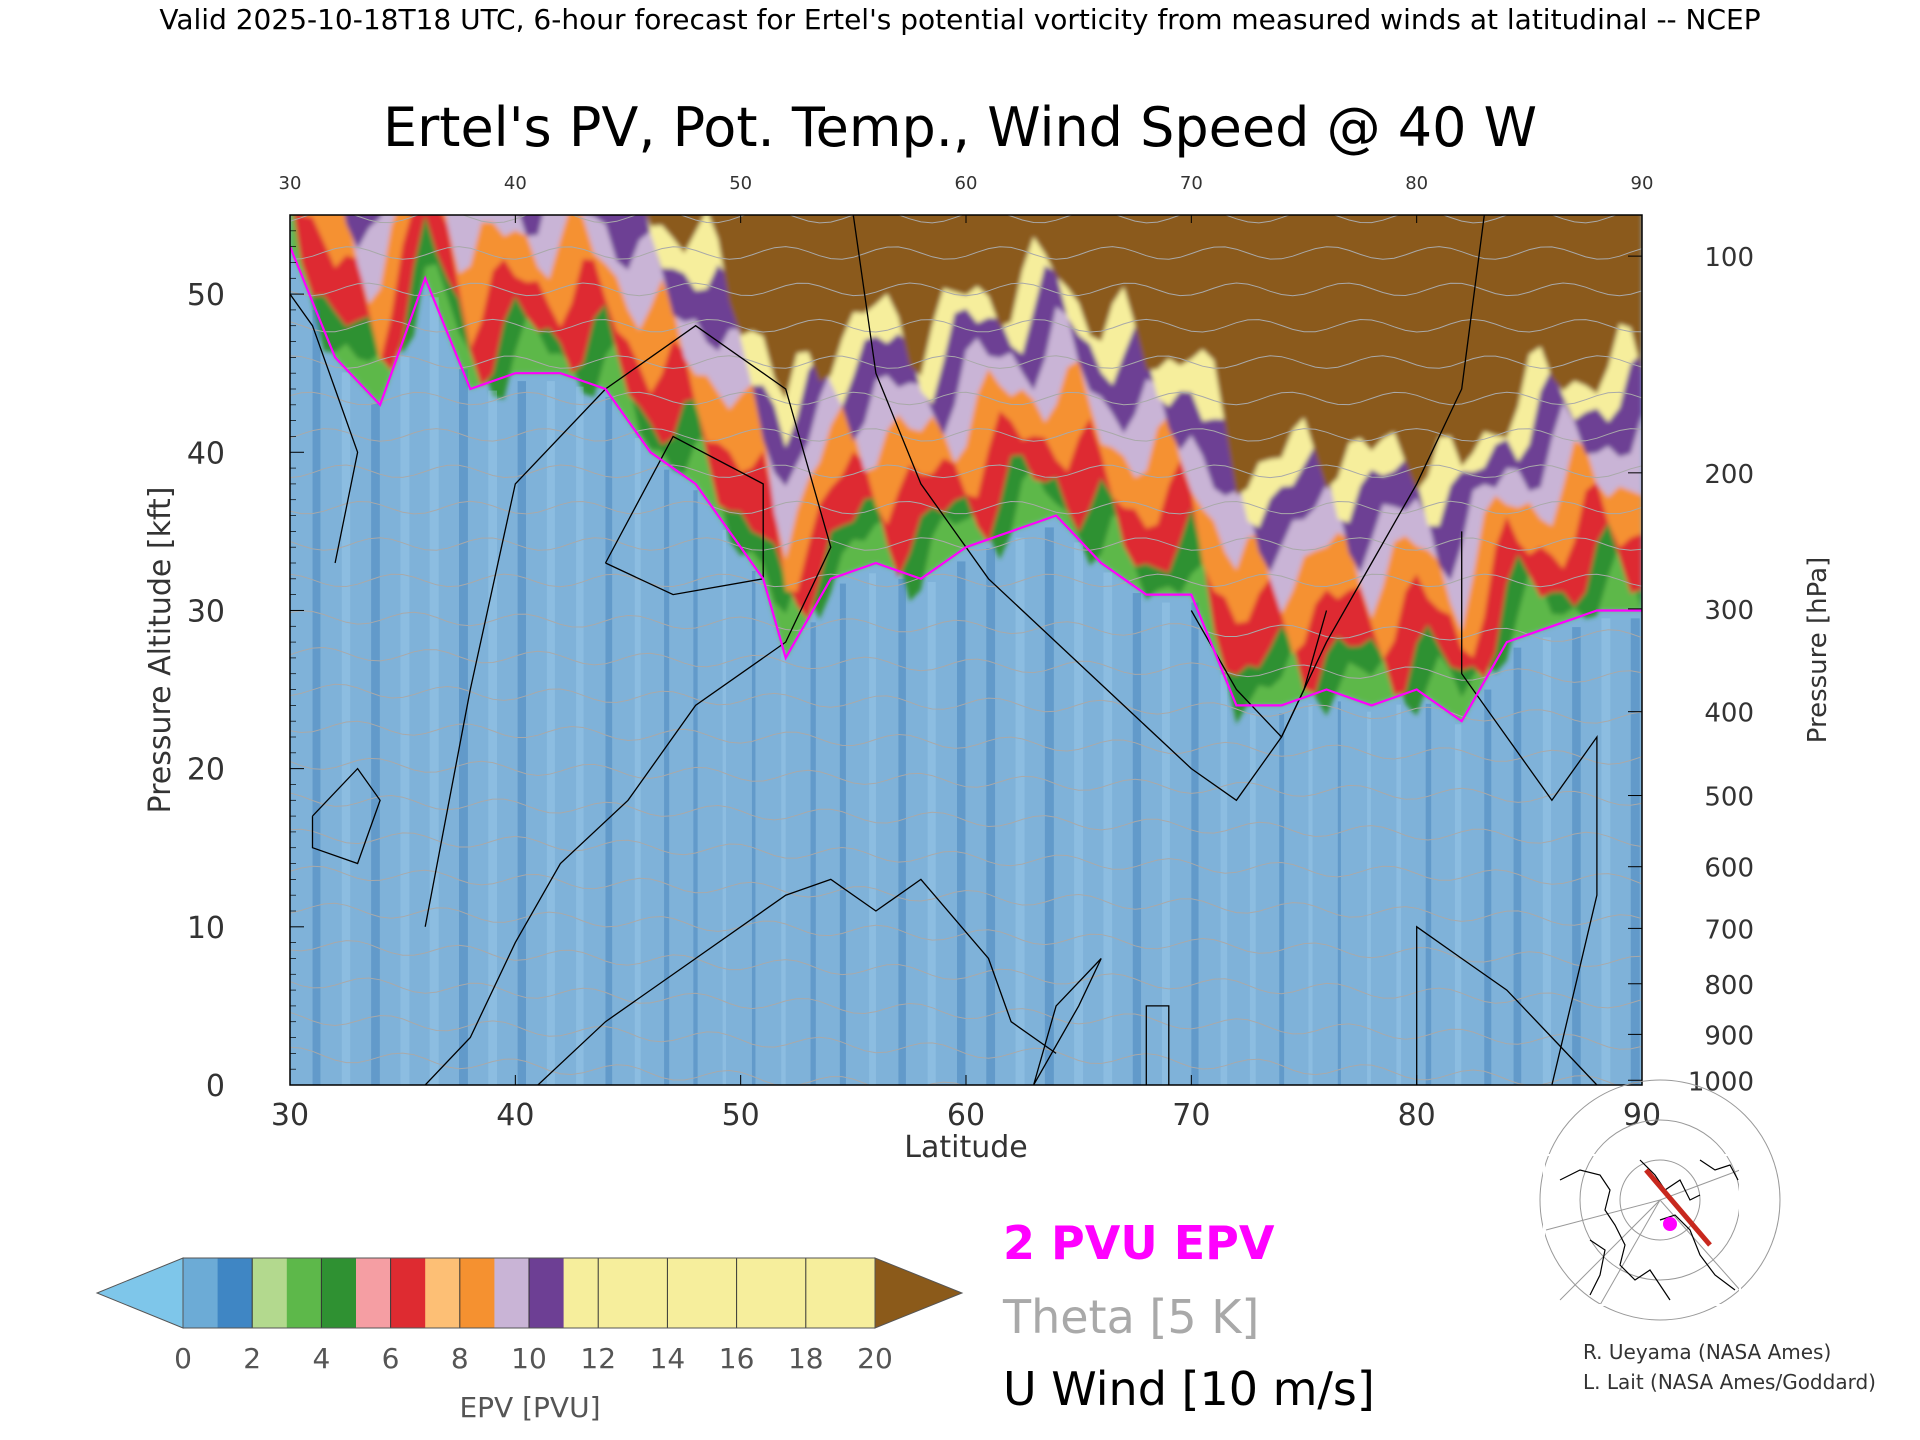  Describe the element at coordinates (1729, 1036) in the screenshot. I see `pressure-tick-label: 900` at that location.